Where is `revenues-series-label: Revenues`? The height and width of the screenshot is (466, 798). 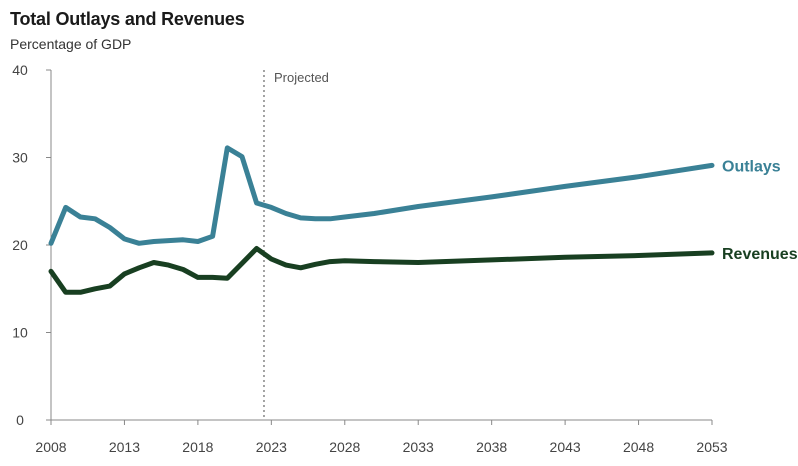
revenues-series-label: Revenues is located at coordinates (760, 254).